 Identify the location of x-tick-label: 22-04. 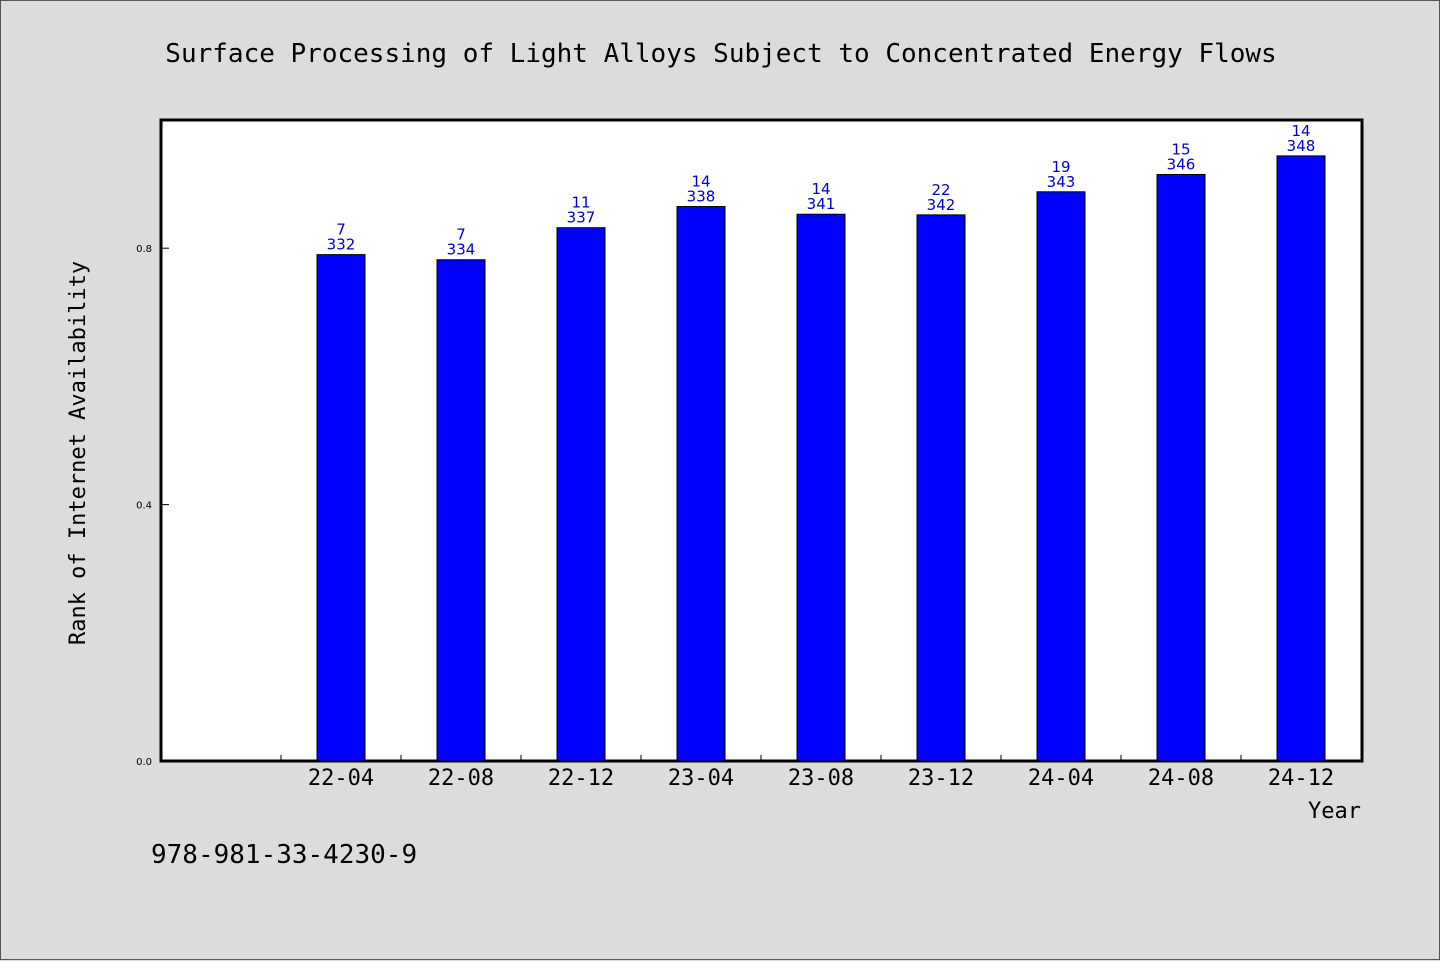
(341, 778).